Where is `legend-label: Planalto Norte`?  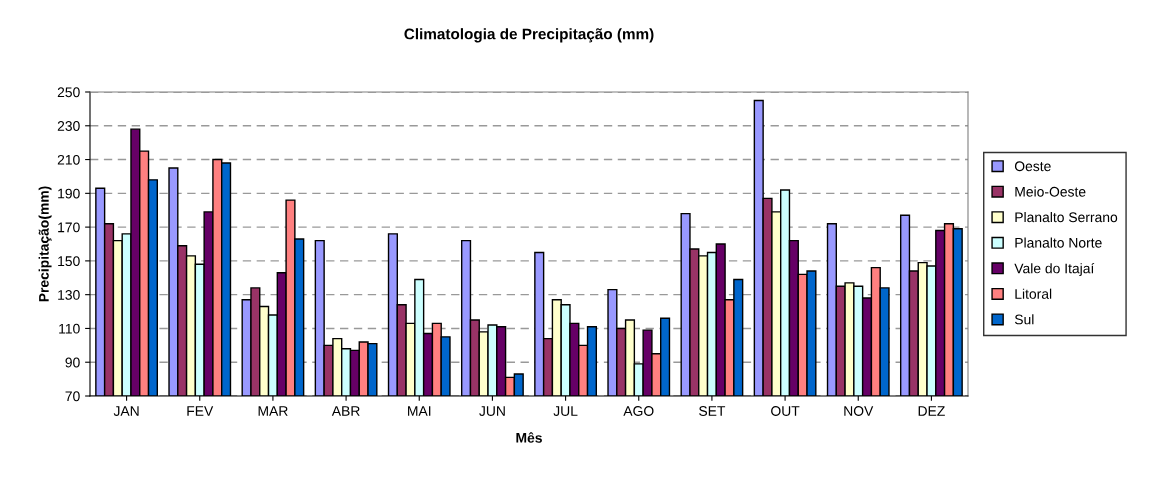 legend-label: Planalto Norte is located at coordinates (1058, 242).